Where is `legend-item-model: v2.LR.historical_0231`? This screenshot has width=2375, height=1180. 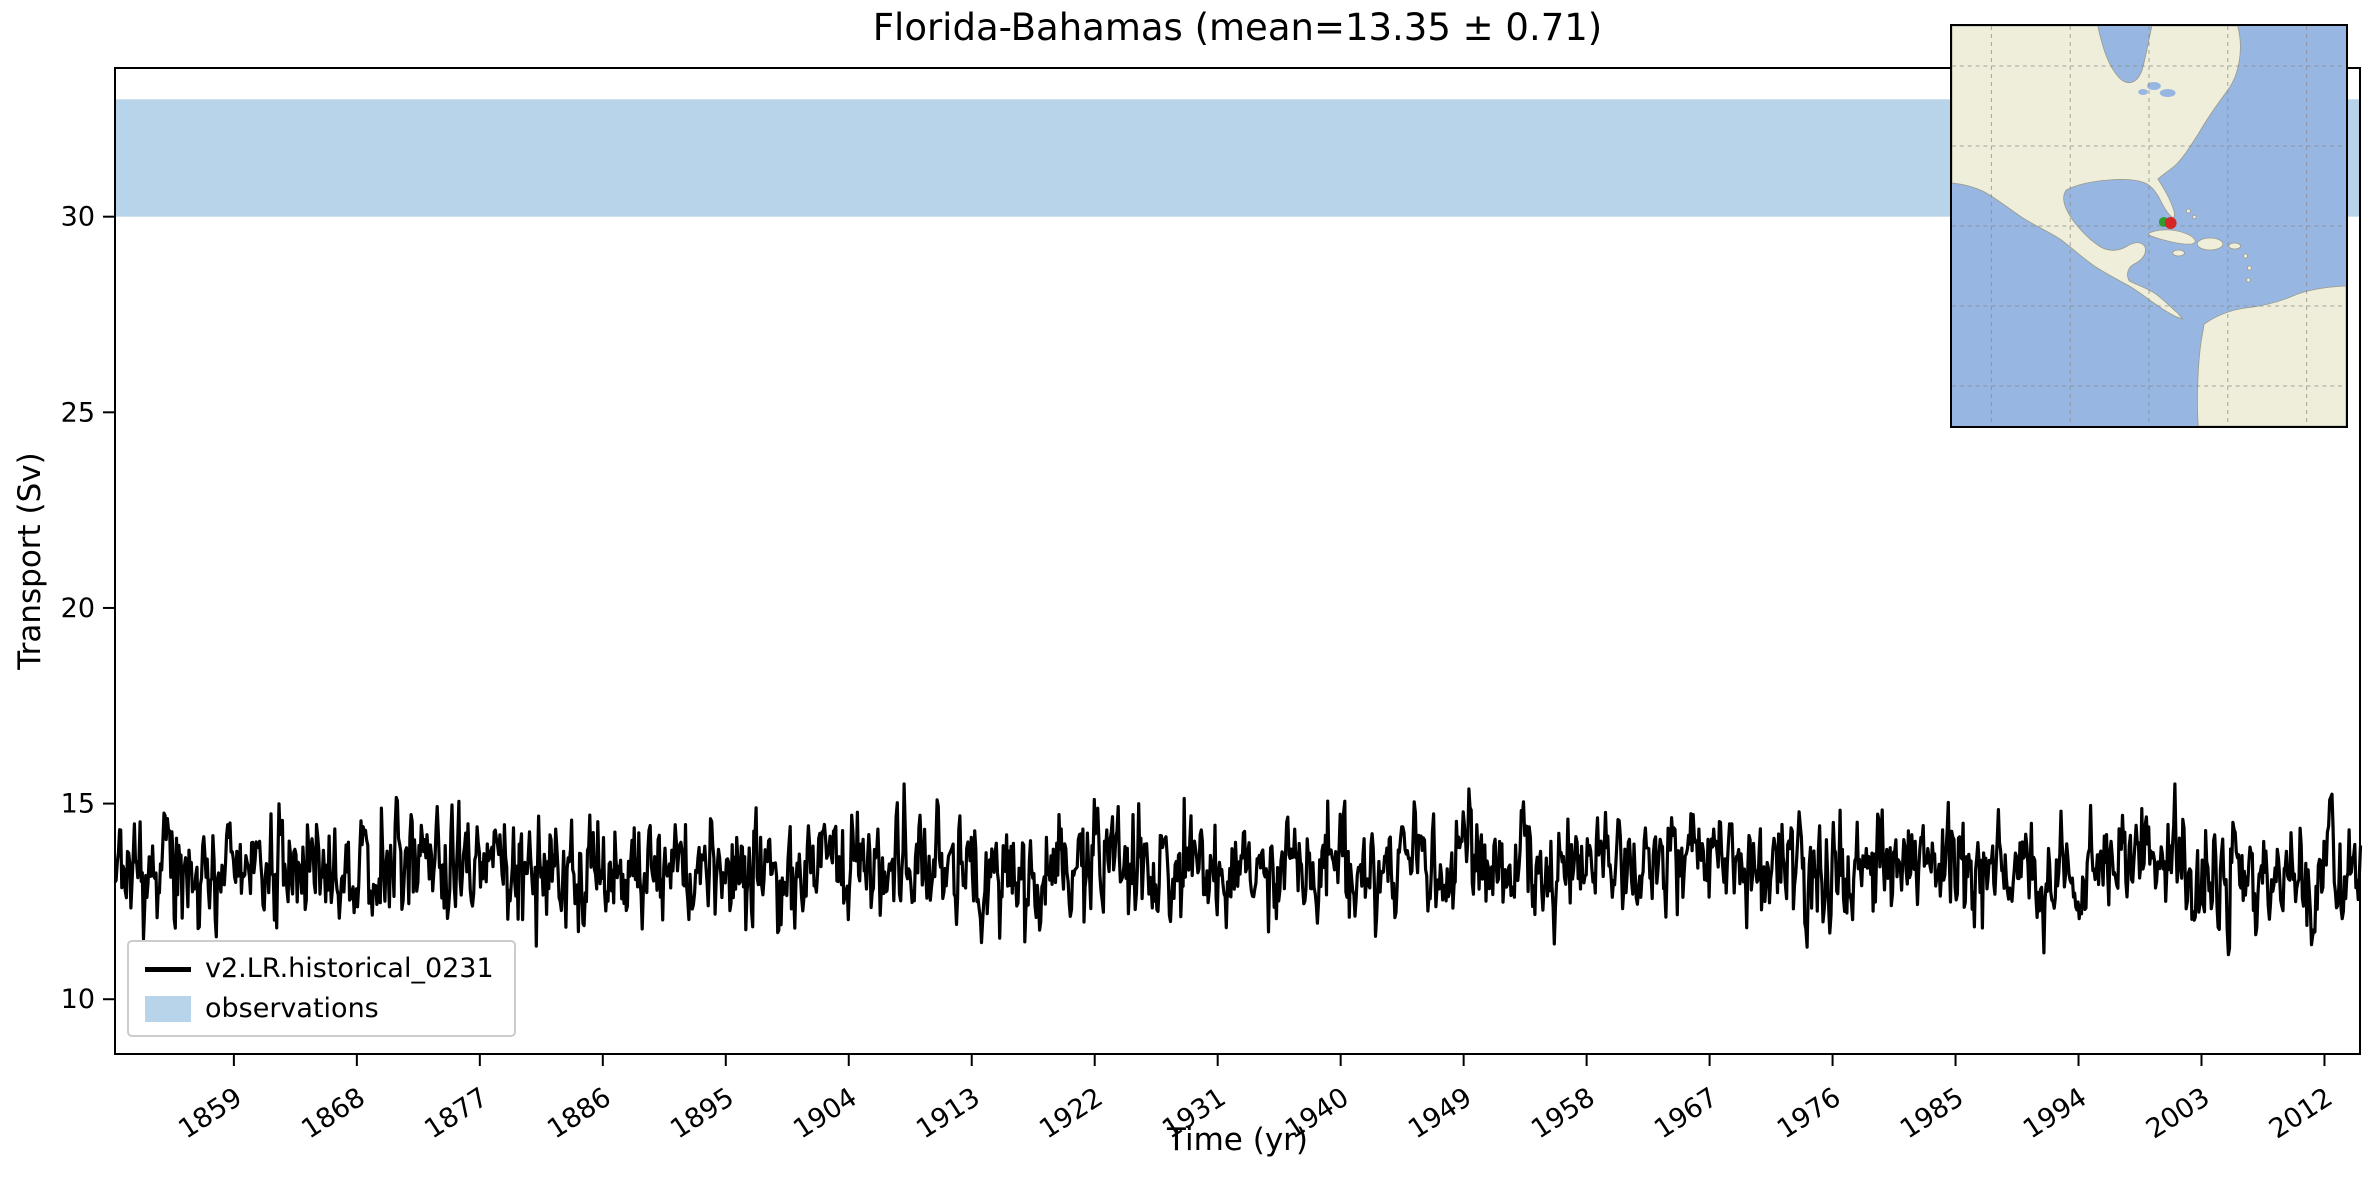
legend-item-model: v2.LR.historical_0231 is located at coordinates (319, 969).